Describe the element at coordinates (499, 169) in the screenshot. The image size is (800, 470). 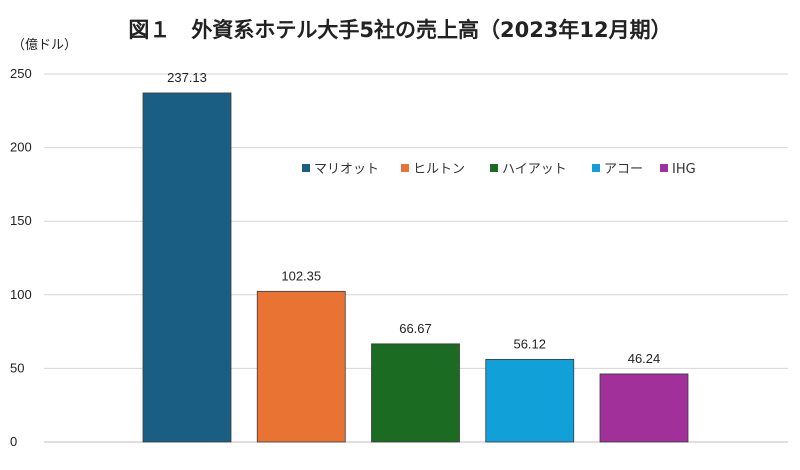
I see `legend: マリオット ヒルトン ハイアット アコー IHG` at that location.